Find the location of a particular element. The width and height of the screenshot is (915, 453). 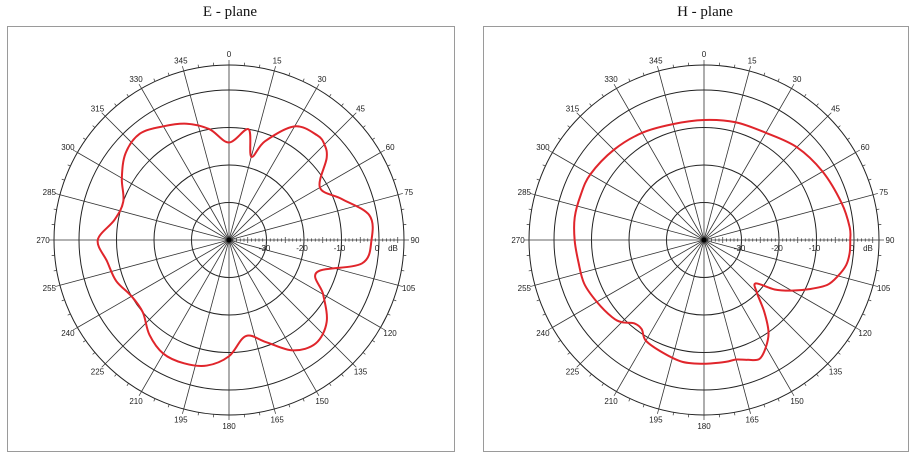

e-plane-angle-label: 315 is located at coordinates (98, 108).